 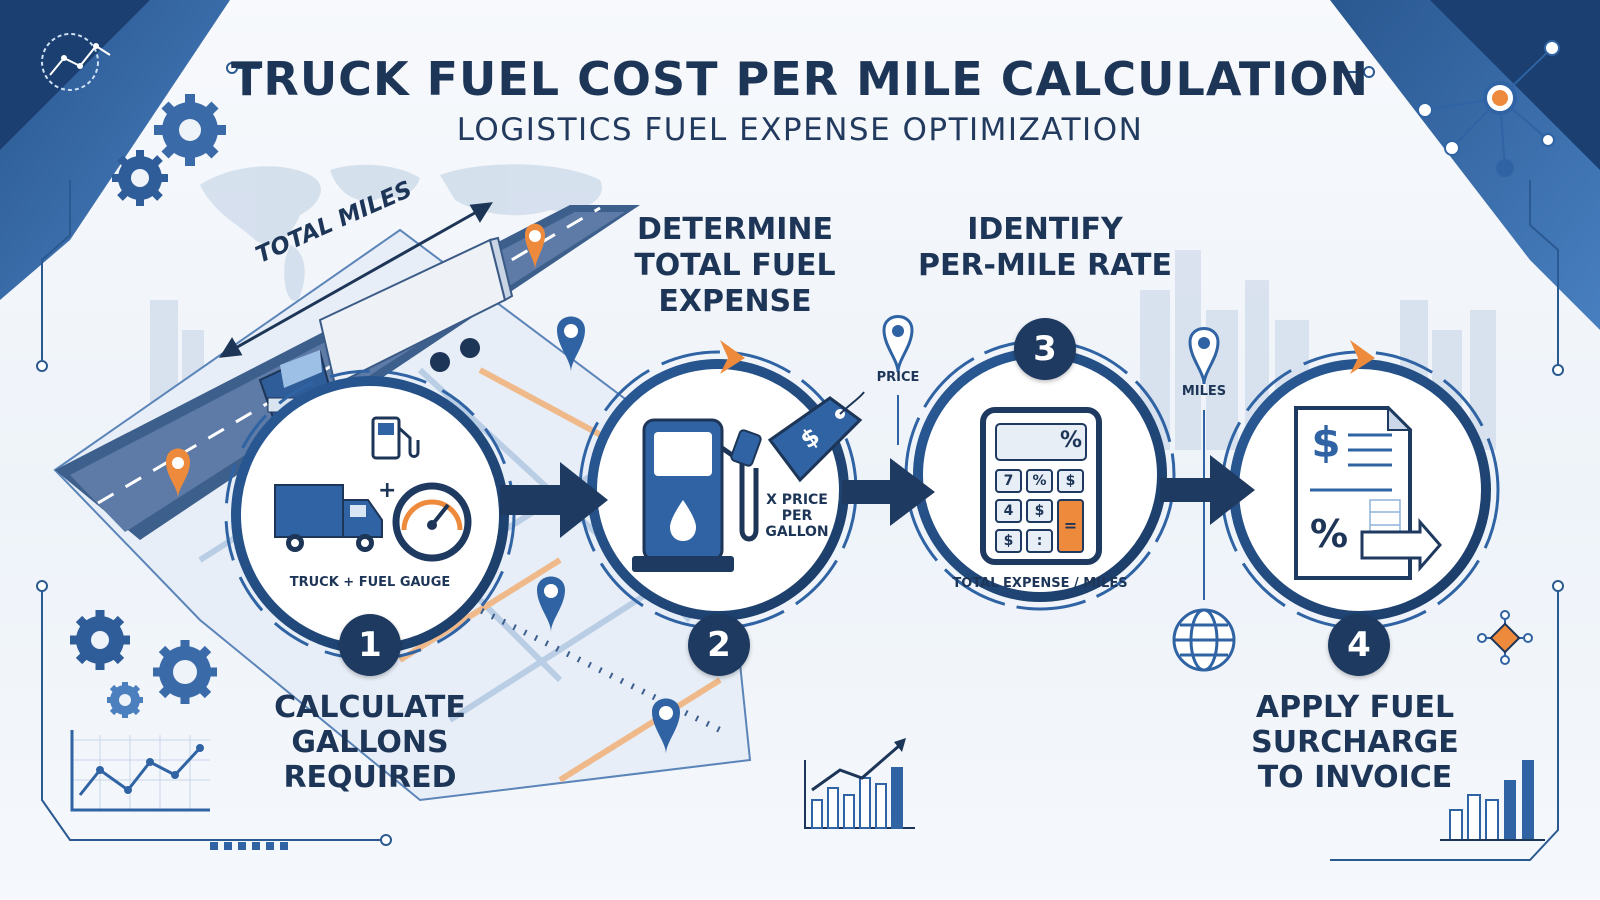 I want to click on step-2-title-line: EXPENSE, so click(x=735, y=301).